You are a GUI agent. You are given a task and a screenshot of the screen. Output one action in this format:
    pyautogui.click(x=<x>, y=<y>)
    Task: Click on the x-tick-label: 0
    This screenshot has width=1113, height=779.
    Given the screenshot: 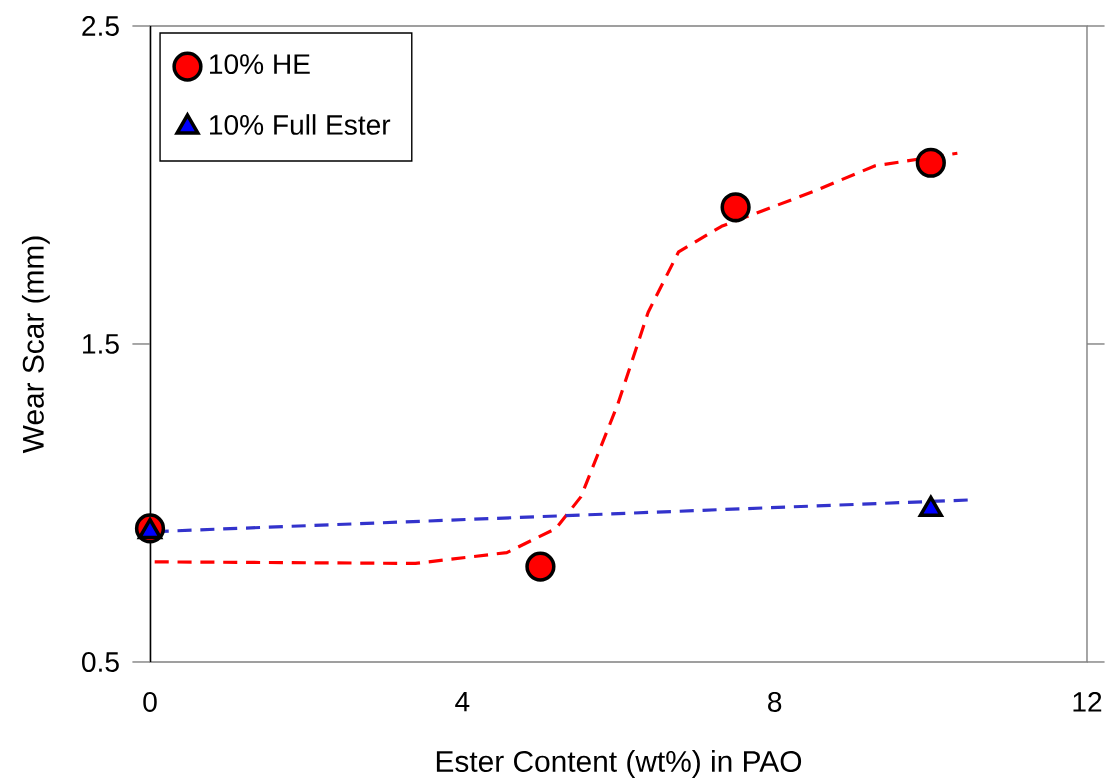 What is the action you would take?
    pyautogui.click(x=150, y=701)
    